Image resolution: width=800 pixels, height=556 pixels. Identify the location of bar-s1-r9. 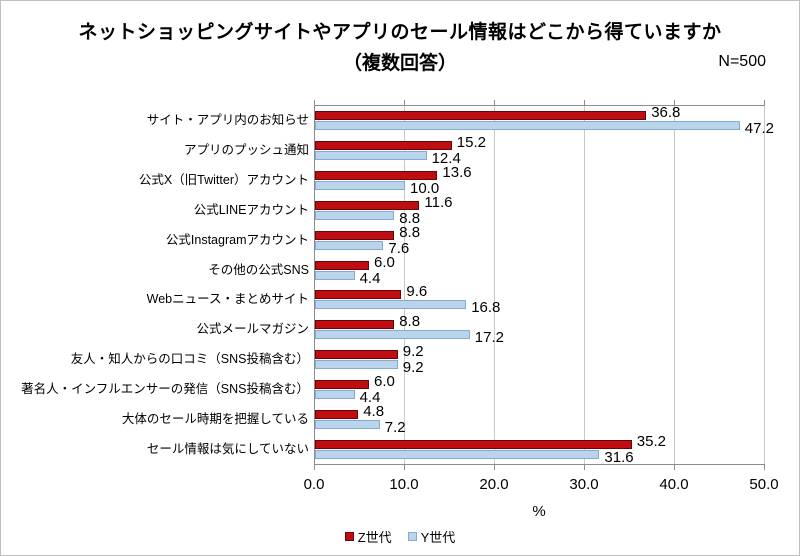
(335, 395).